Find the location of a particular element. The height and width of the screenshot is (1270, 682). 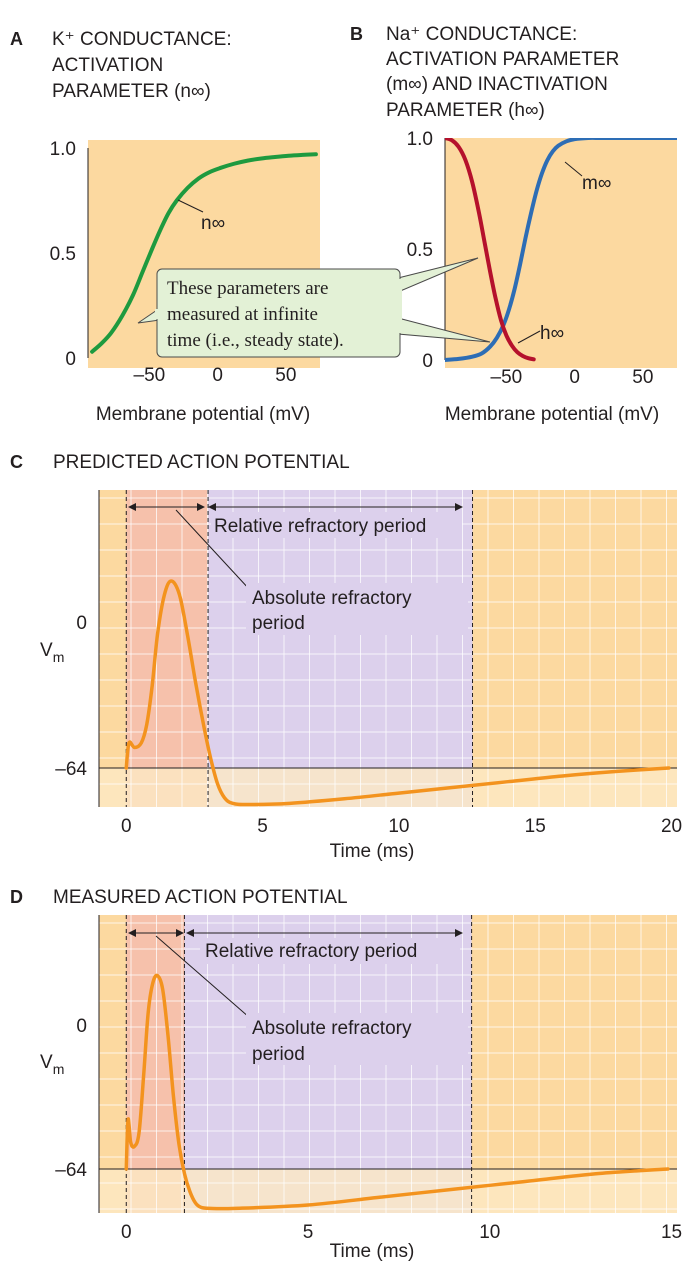

panel-a-title-line-1: K⁺ CONDUCTANCE: is located at coordinates (142, 39).